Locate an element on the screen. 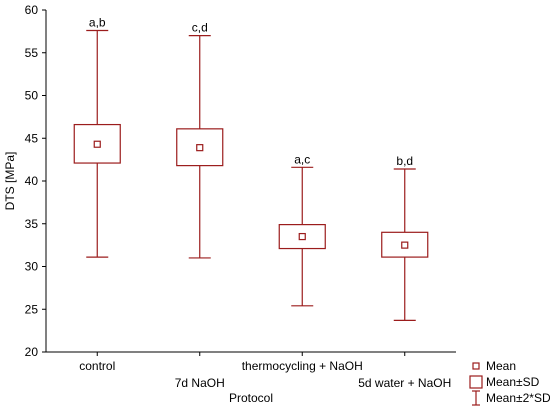  y-tick-label: 60 is located at coordinates (32, 10).